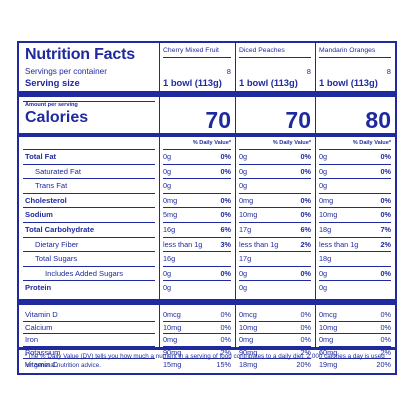  Describe the element at coordinates (248, 215) in the screenshot. I see `nutrient-amount: 10mg` at that location.